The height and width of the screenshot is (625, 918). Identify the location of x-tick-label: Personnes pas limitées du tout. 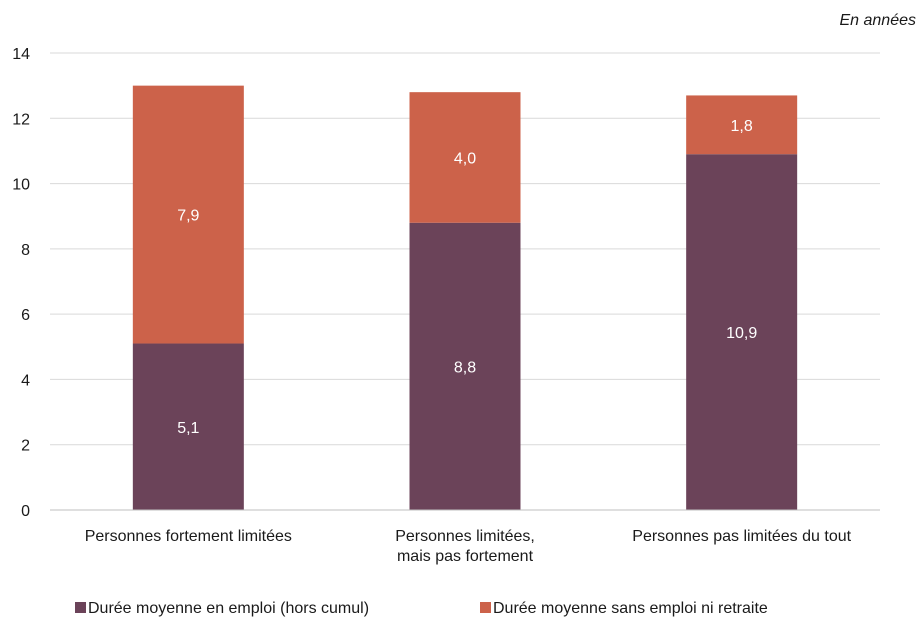
(741, 536).